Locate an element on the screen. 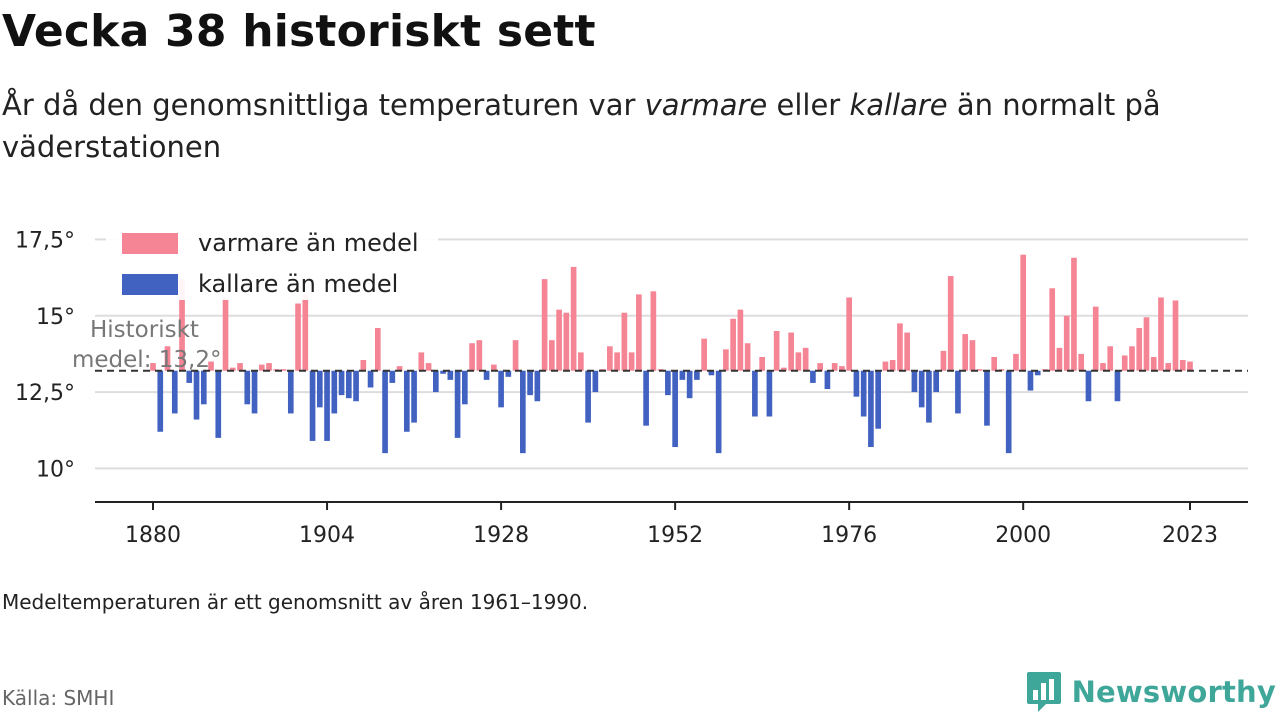  x-tick-label: 1976 is located at coordinates (849, 535).